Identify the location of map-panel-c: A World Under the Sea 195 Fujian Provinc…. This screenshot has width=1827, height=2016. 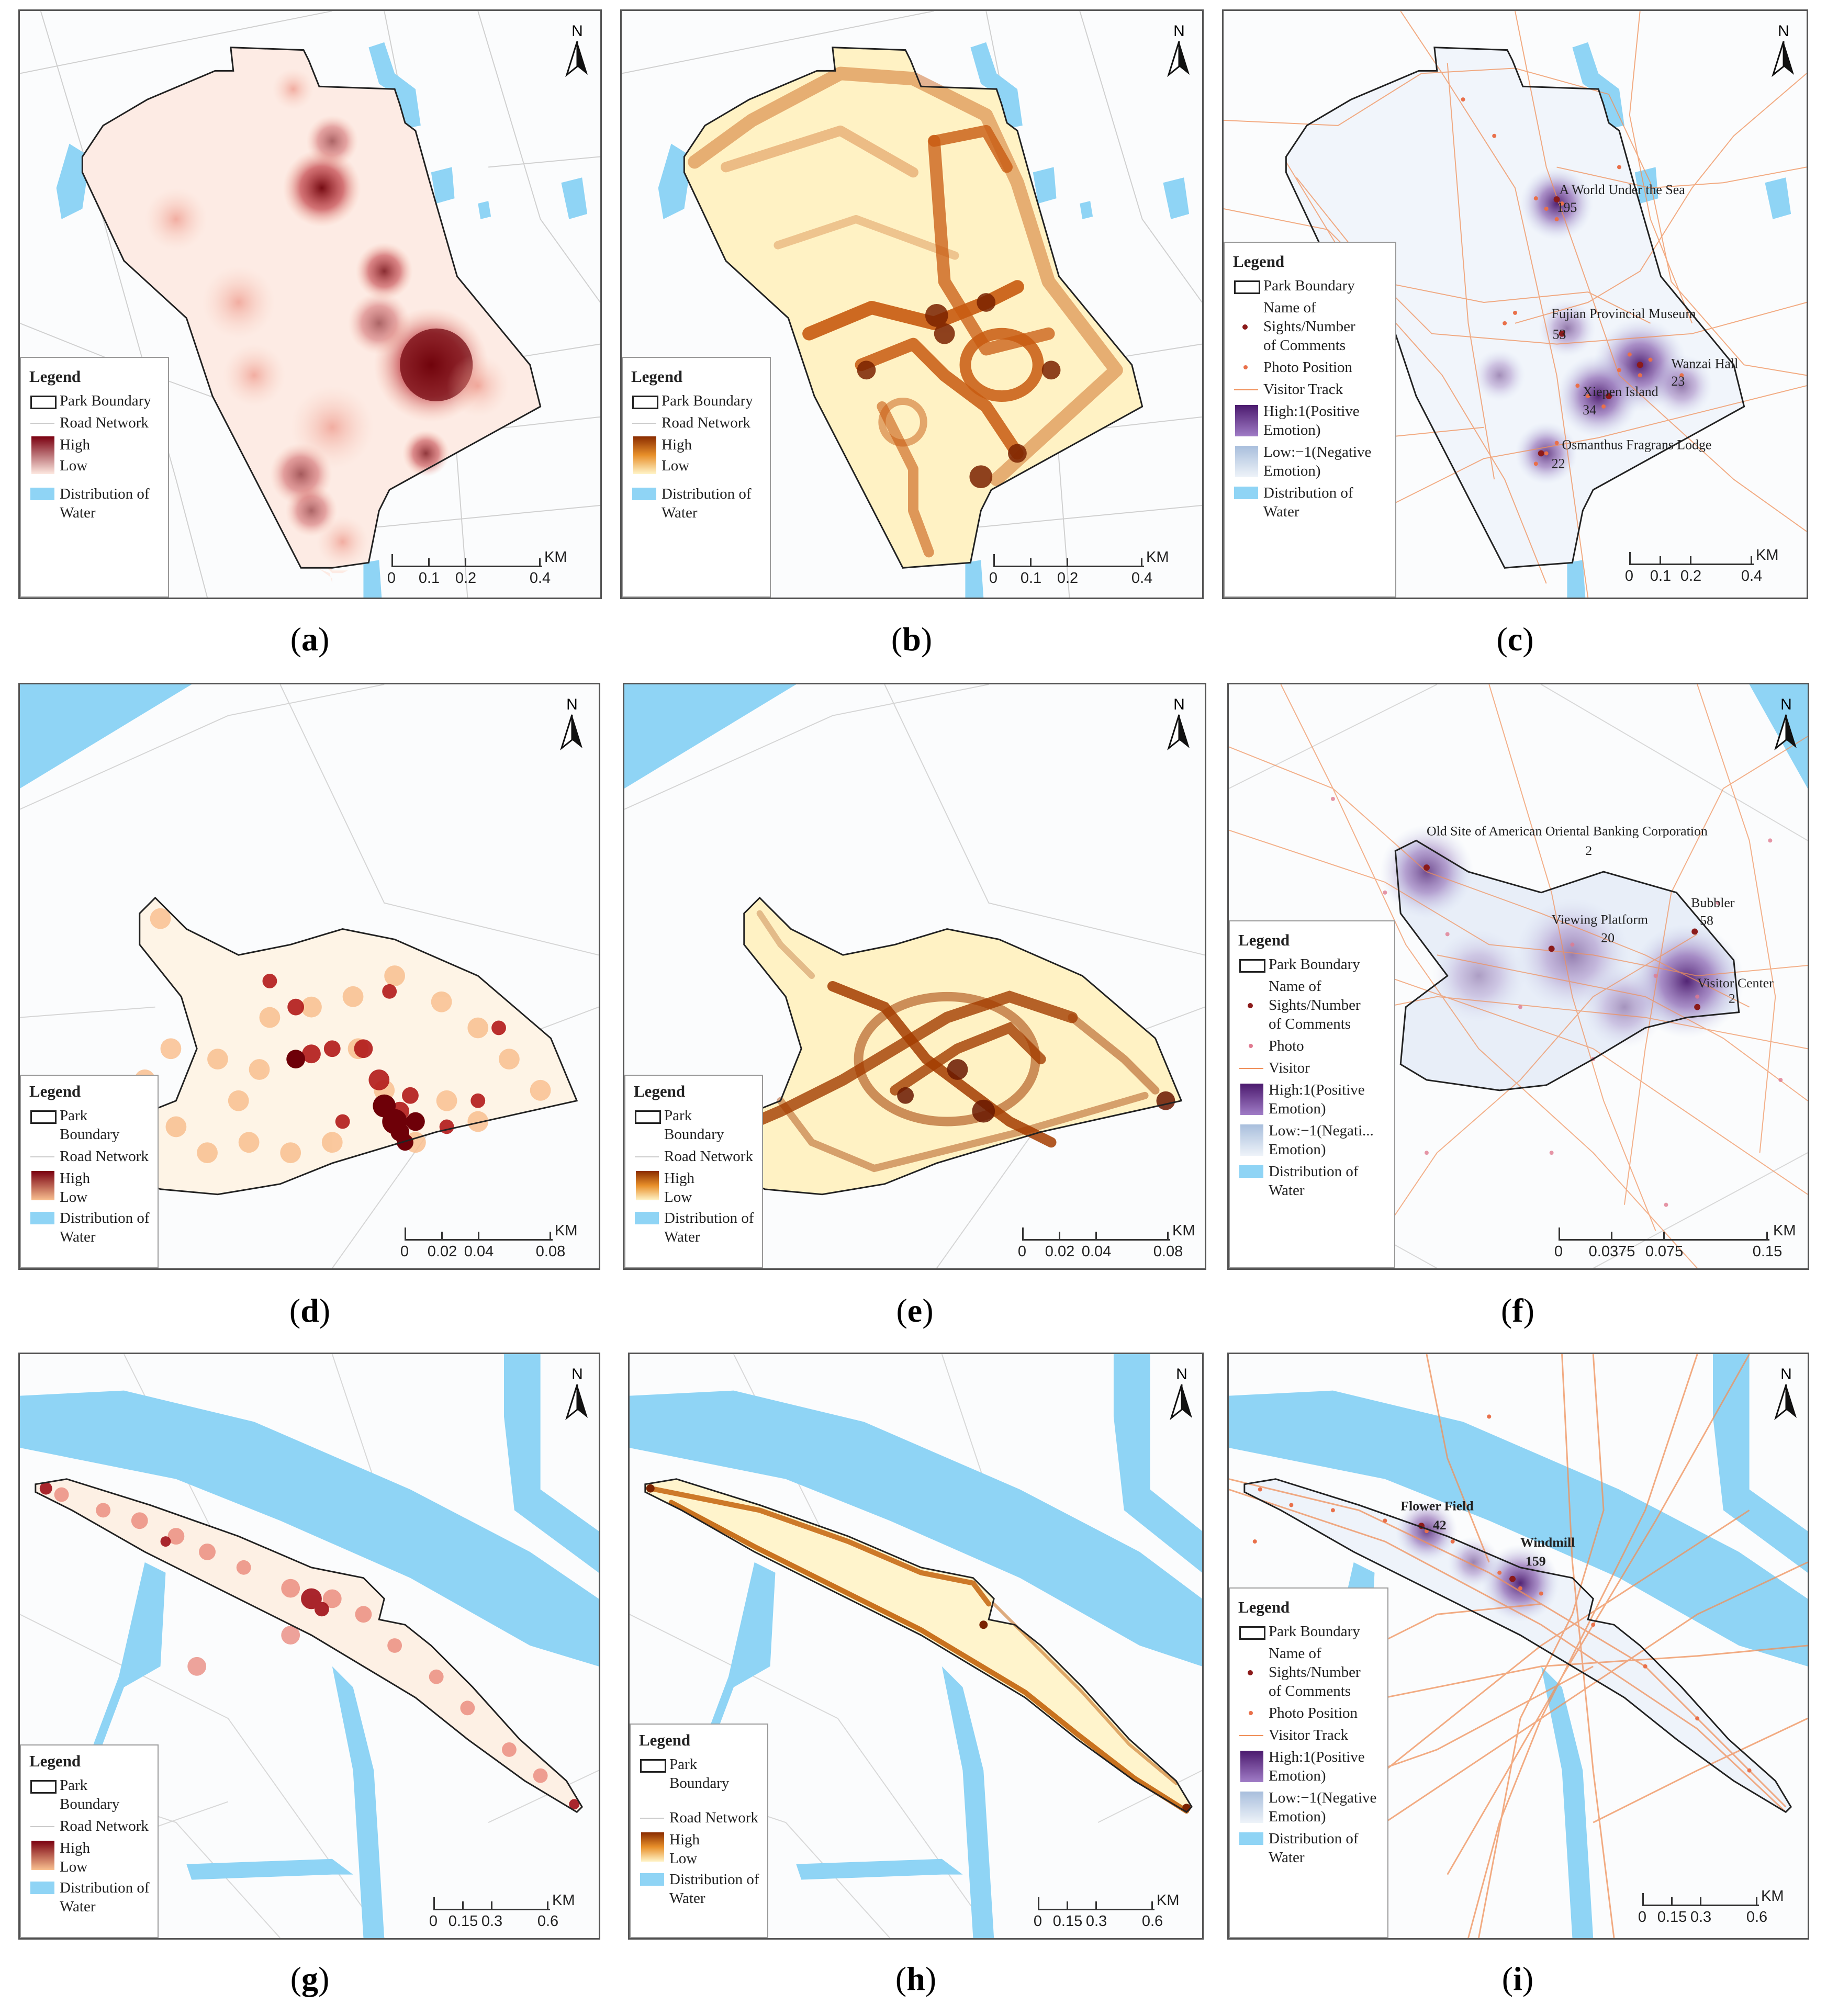
(1515, 304).